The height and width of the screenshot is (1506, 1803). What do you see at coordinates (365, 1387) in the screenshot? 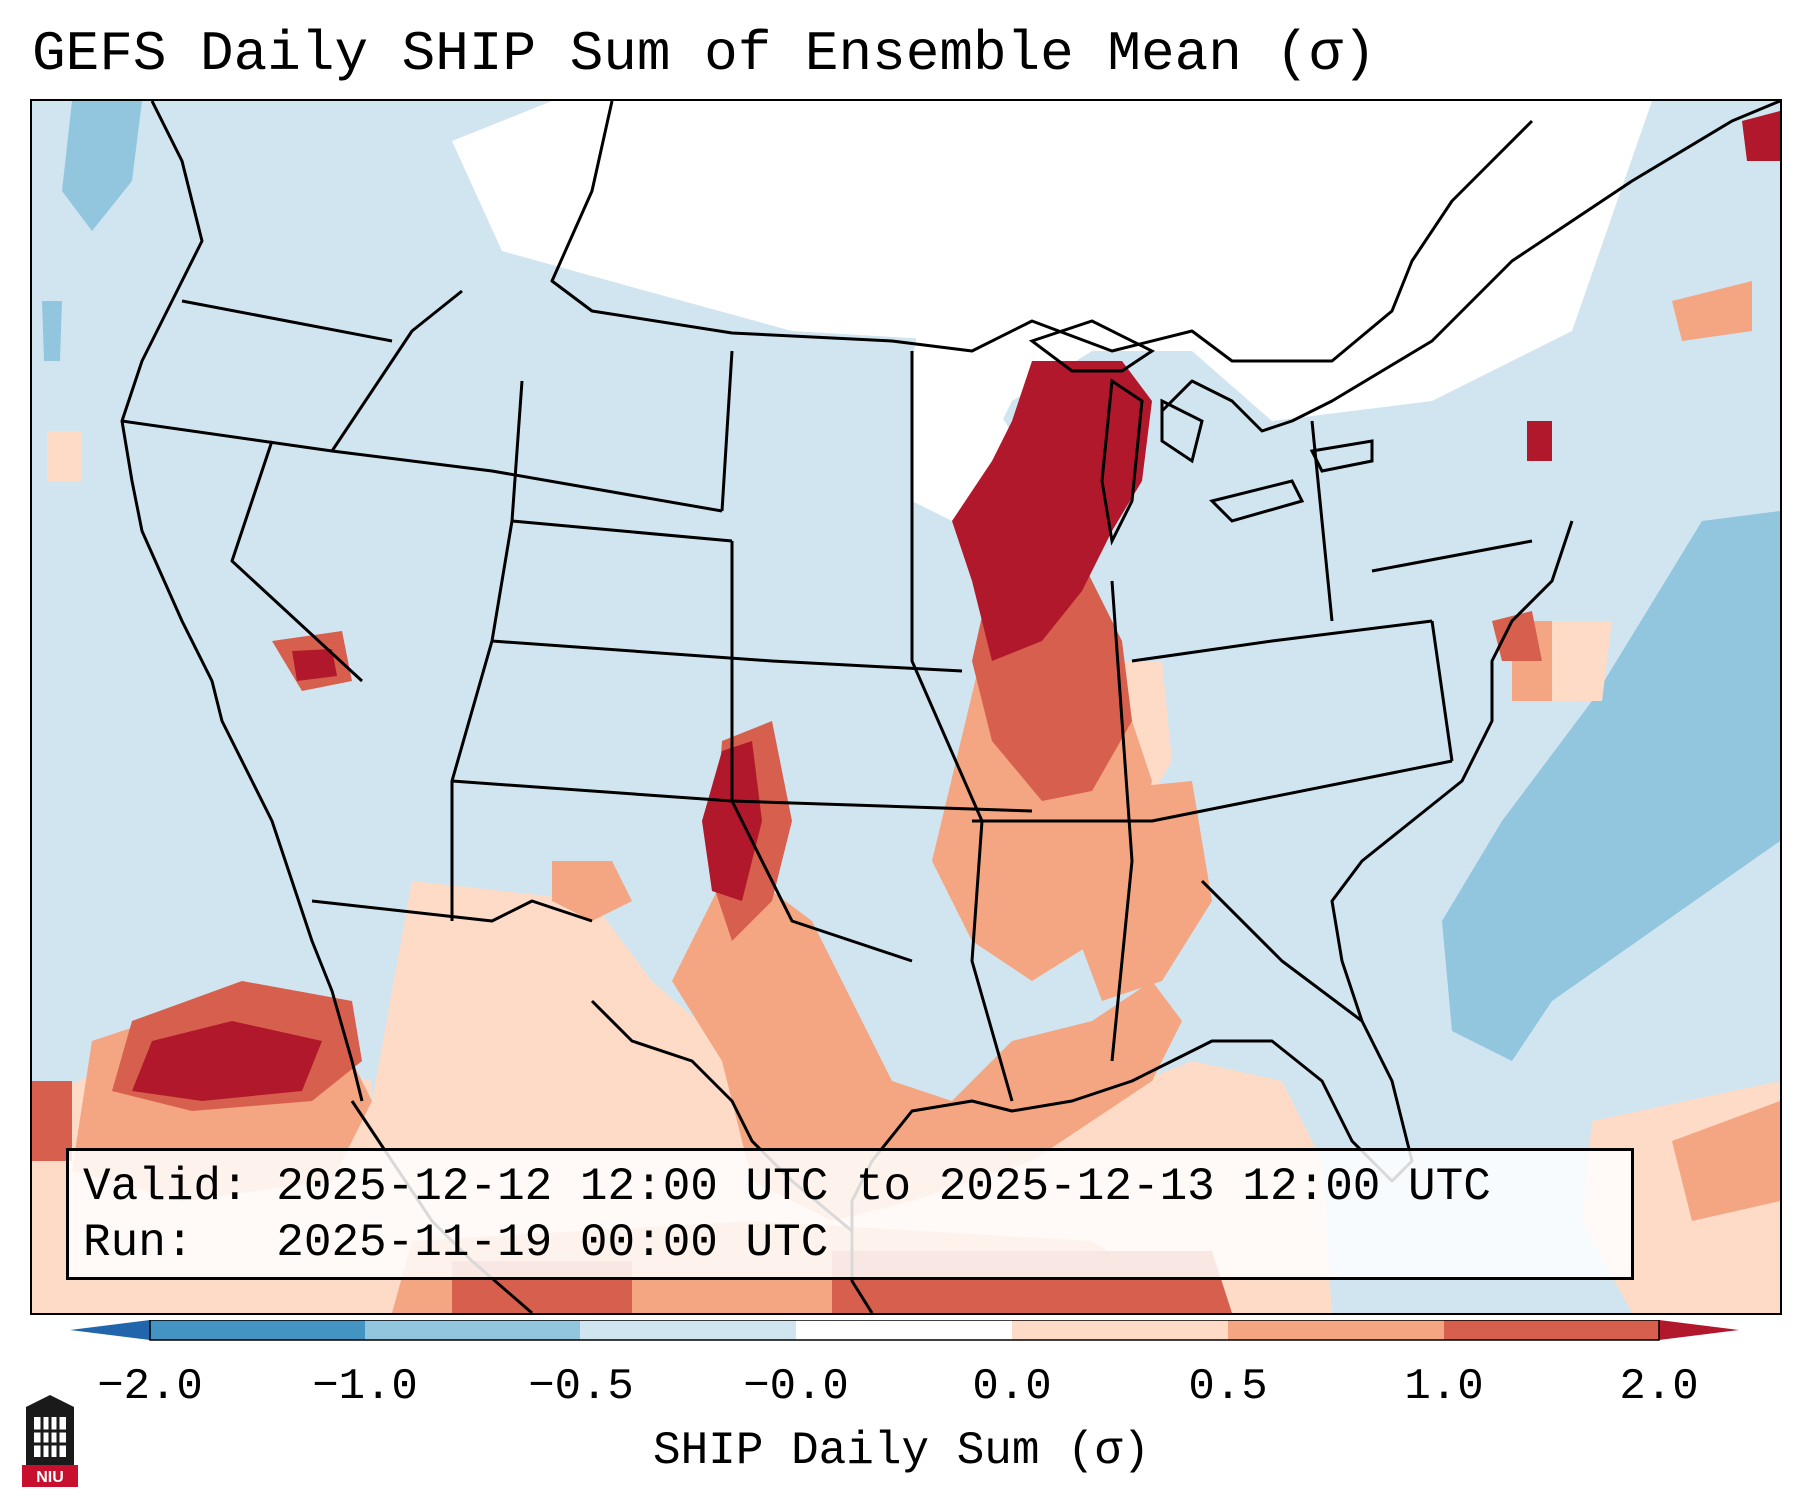
I see `colorbar-tick: −1.0` at bounding box center [365, 1387].